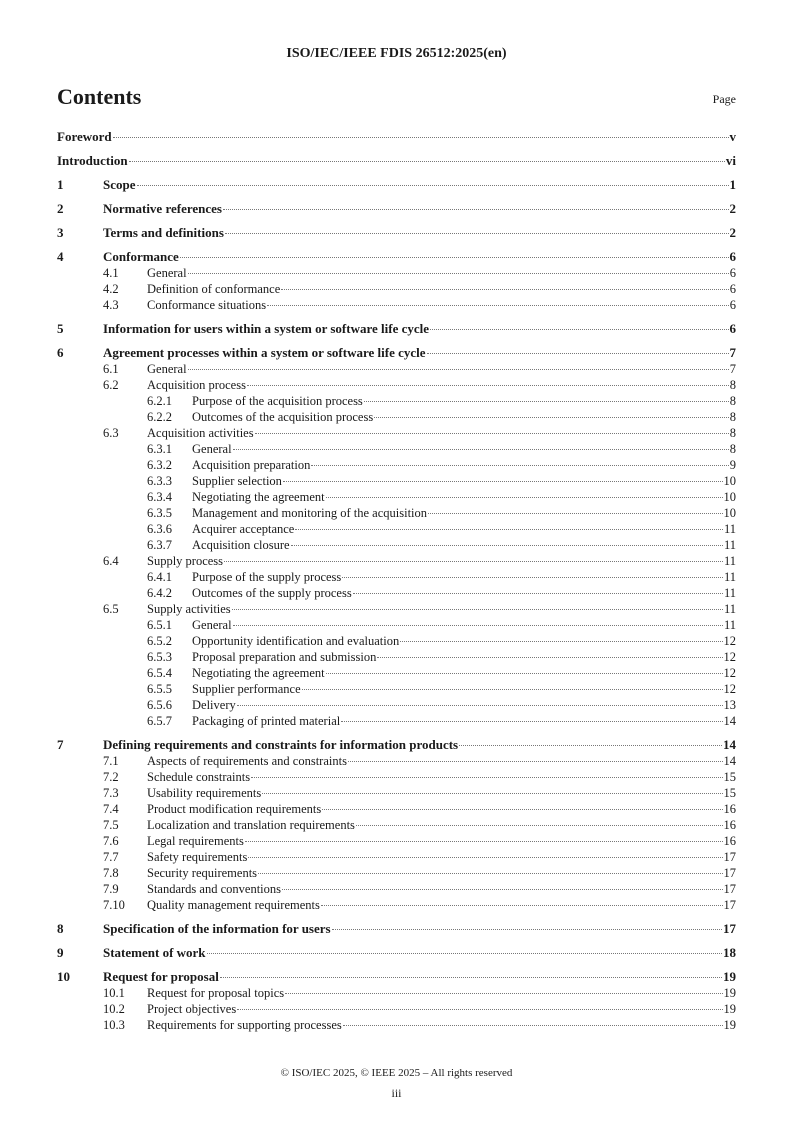  I want to click on toc-entry-title: Supplier performance, so click(246, 689).